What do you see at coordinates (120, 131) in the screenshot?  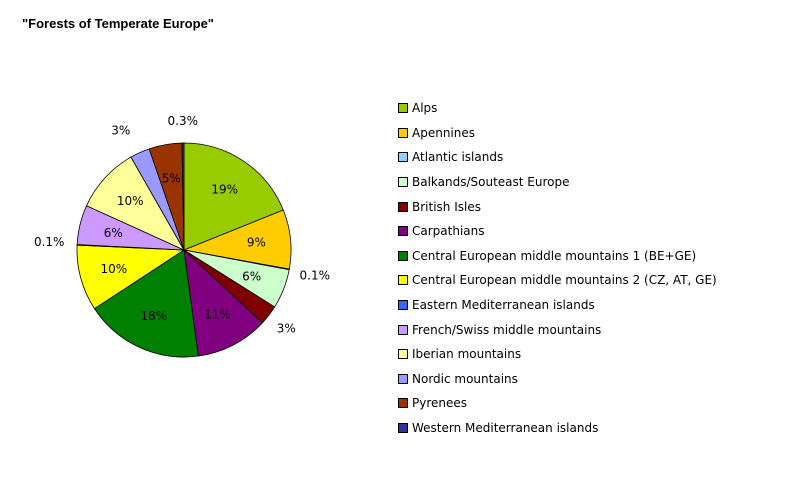 I see `slice-label-nordic-mountains: 3%` at bounding box center [120, 131].